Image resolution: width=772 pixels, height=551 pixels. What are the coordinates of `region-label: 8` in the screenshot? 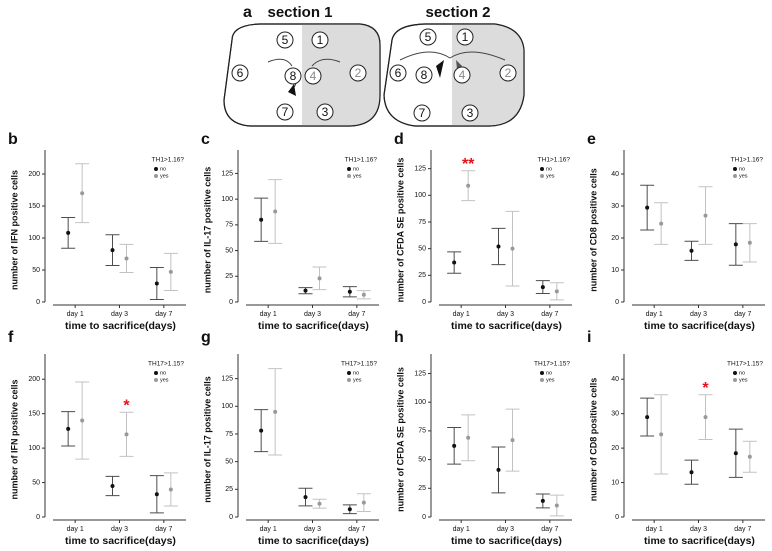 It's located at (293, 76).